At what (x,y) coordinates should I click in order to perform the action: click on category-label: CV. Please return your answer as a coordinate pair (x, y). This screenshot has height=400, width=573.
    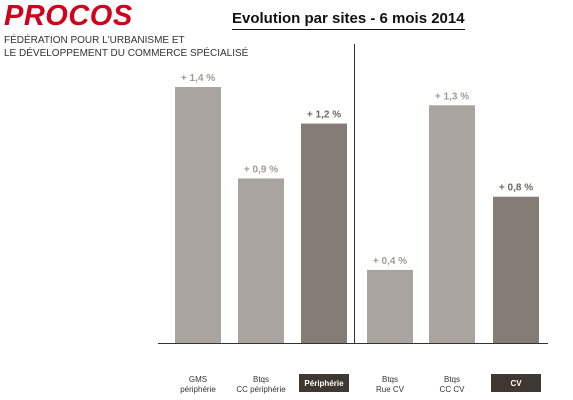
    Looking at the image, I should click on (516, 383).